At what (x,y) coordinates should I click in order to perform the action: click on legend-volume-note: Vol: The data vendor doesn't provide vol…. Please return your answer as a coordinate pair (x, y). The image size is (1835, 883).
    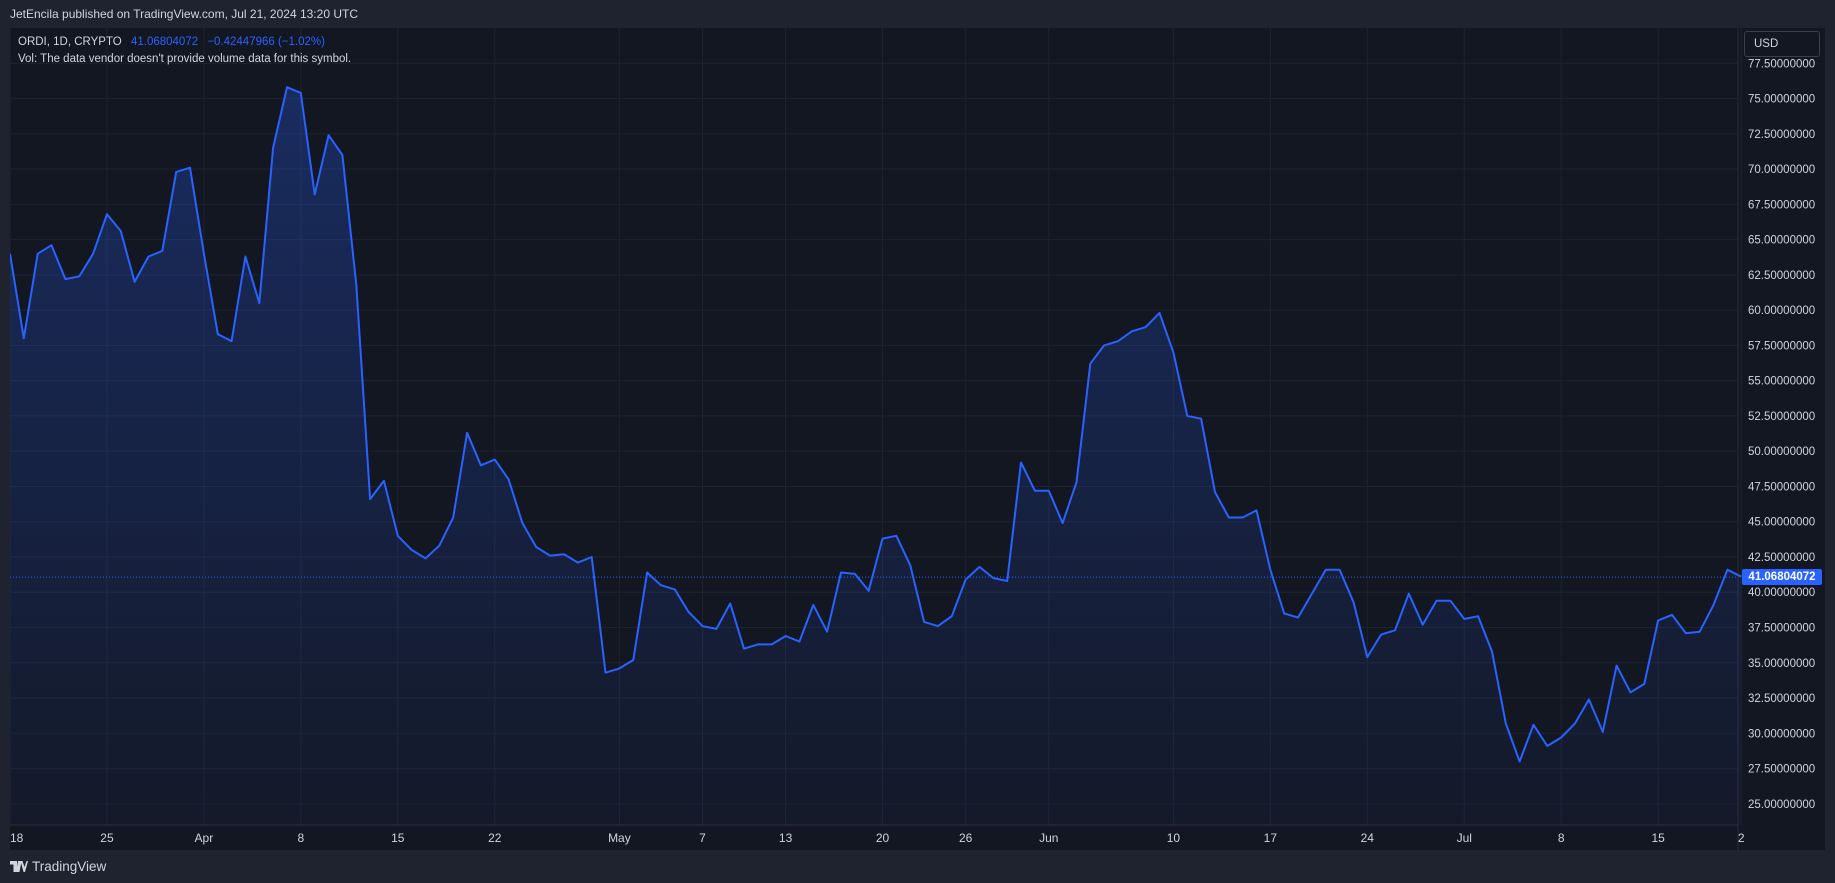
    Looking at the image, I should click on (185, 59).